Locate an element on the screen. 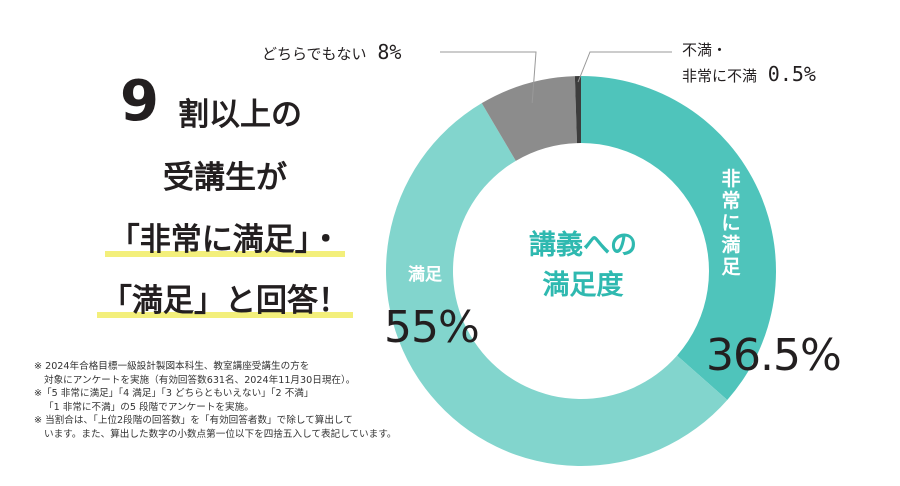 Image resolution: width=900 pixels, height=486 pixels. footnote-4: 「1 非常に不満」の5 段階でアンケートを実施。 is located at coordinates (149, 407).